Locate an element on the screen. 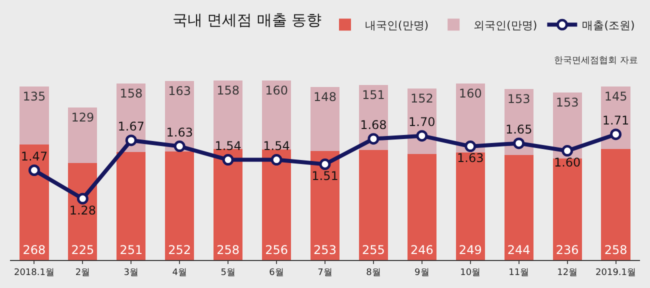 The height and width of the screenshot is (288, 650). text: 한국면세점협회 자료 is located at coordinates (596, 61).